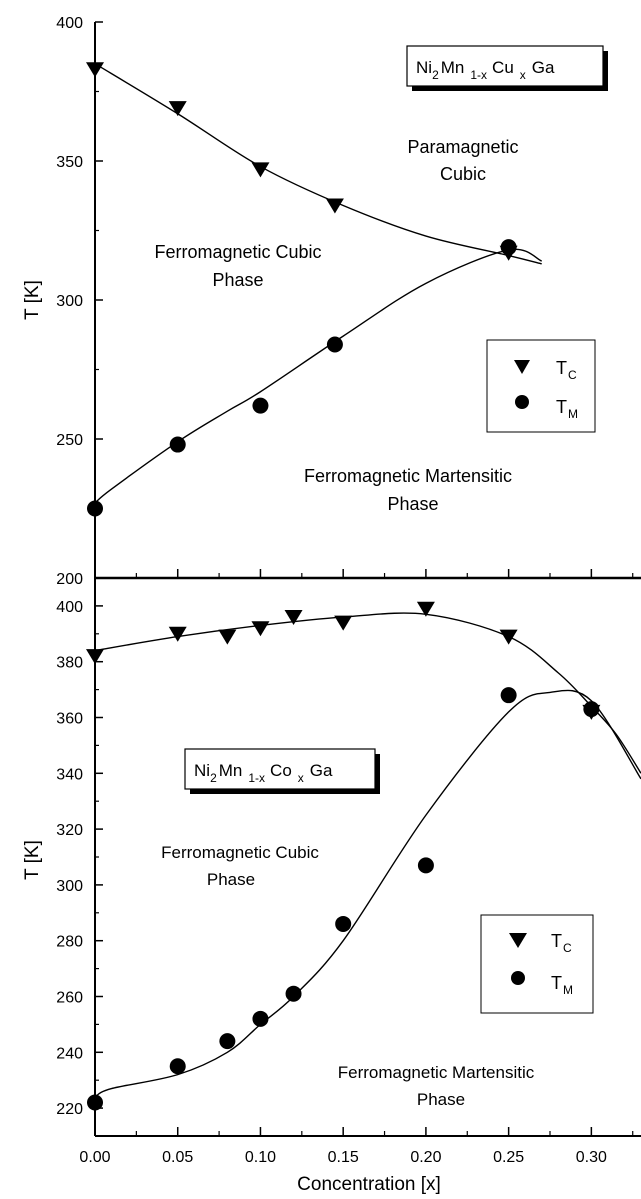 This screenshot has height=1199, width=641. I want to click on bottom-legend-tm-sub: M, so click(568, 990).